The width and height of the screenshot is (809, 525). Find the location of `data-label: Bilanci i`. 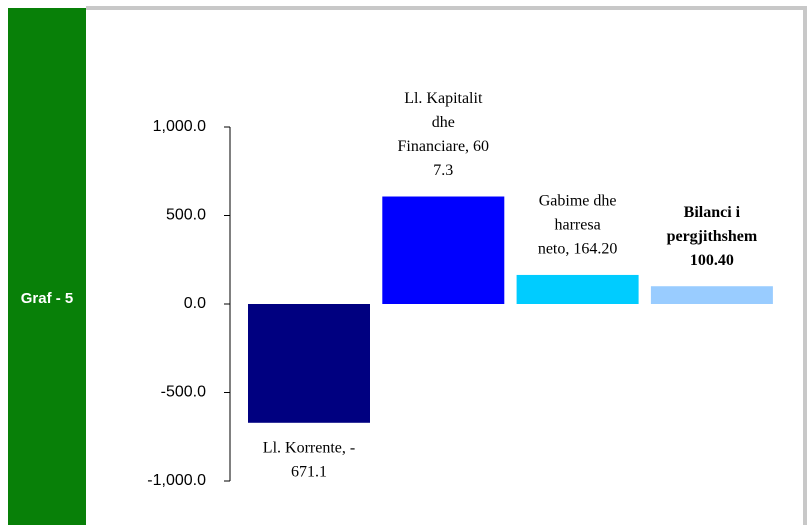

data-label: Bilanci i is located at coordinates (712, 212).